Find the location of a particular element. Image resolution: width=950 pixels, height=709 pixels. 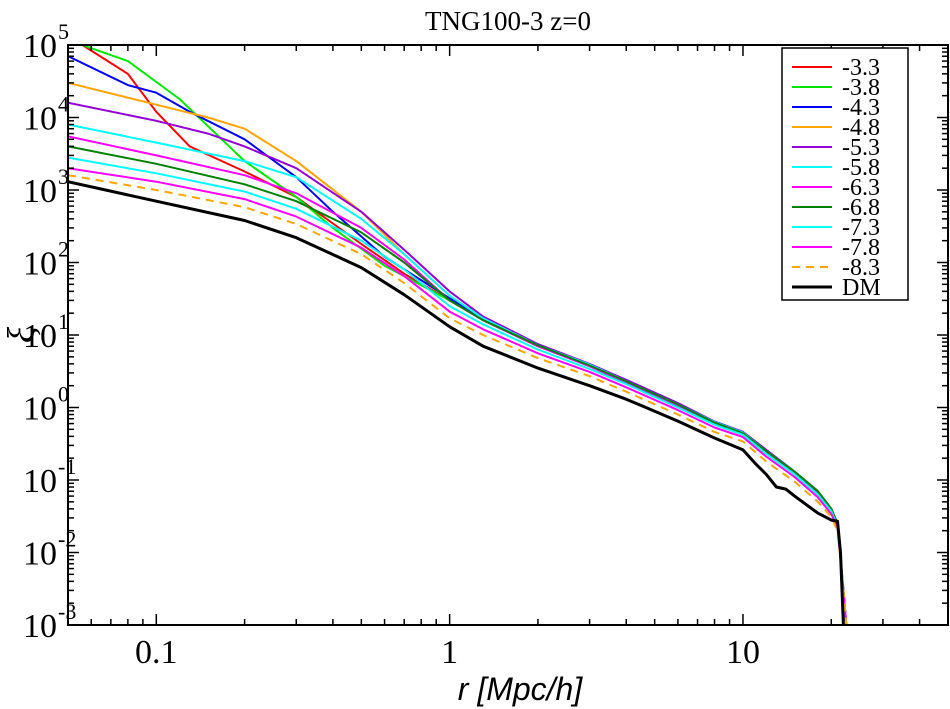

x-tick-label: 0.1 is located at coordinates (156, 652).